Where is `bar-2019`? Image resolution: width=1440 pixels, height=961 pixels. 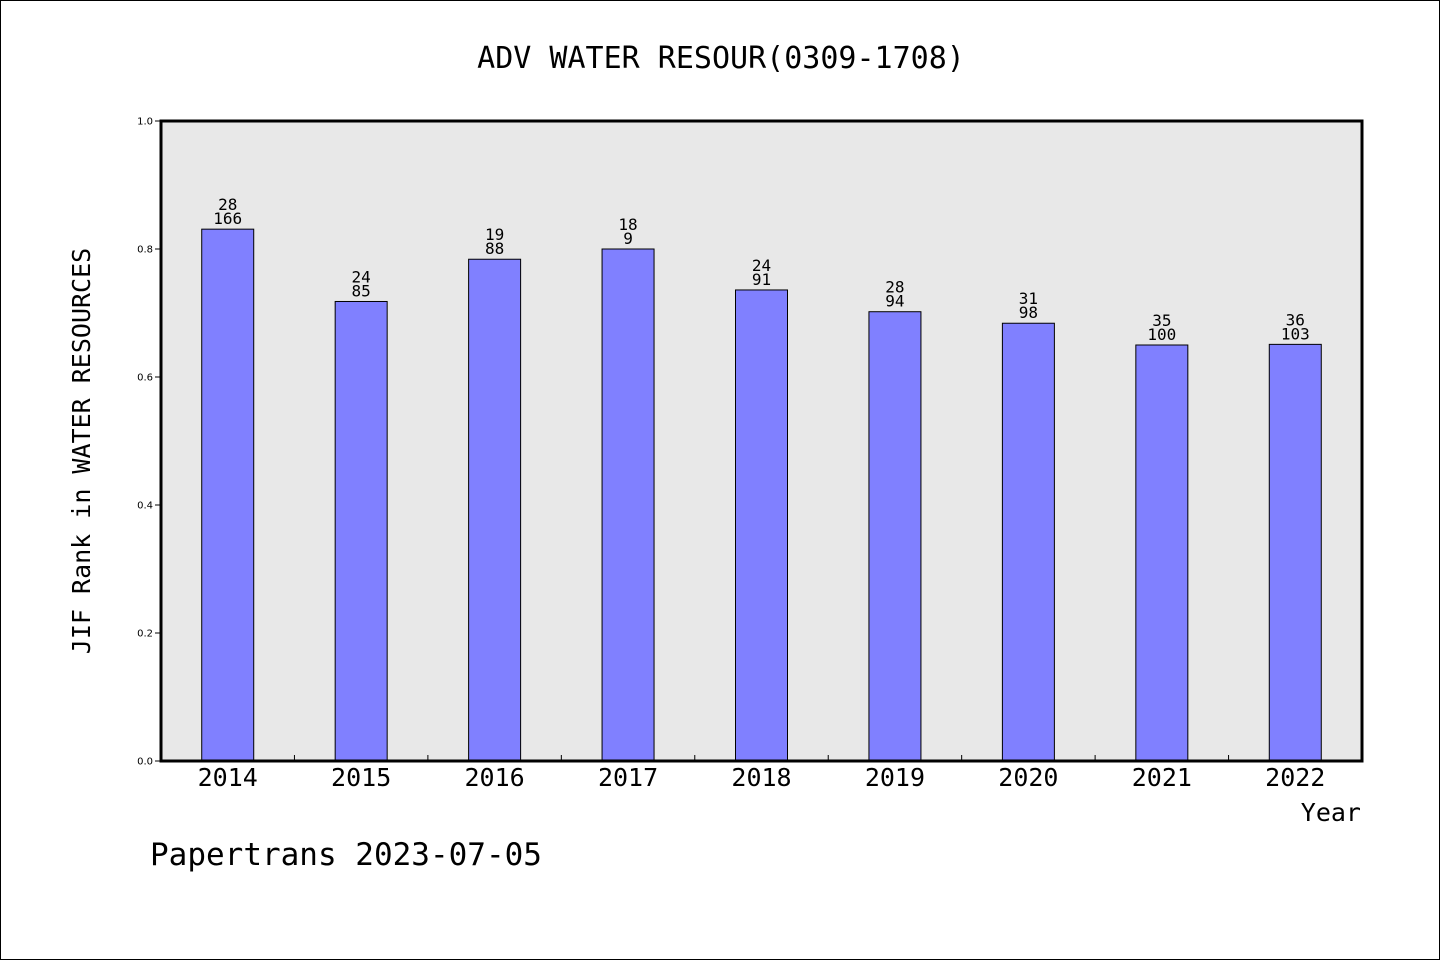
bar-2019 is located at coordinates (895, 536).